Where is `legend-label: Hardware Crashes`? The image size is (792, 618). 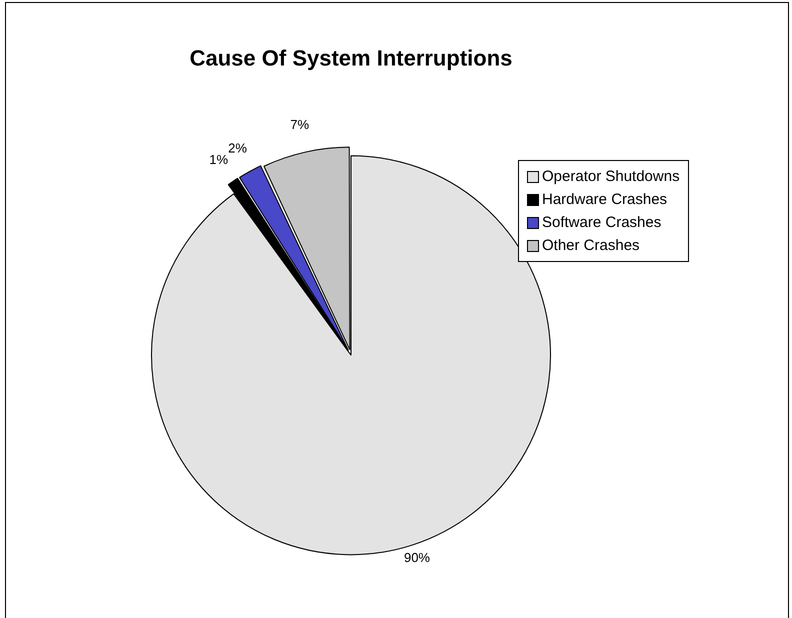 legend-label: Hardware Crashes is located at coordinates (605, 200).